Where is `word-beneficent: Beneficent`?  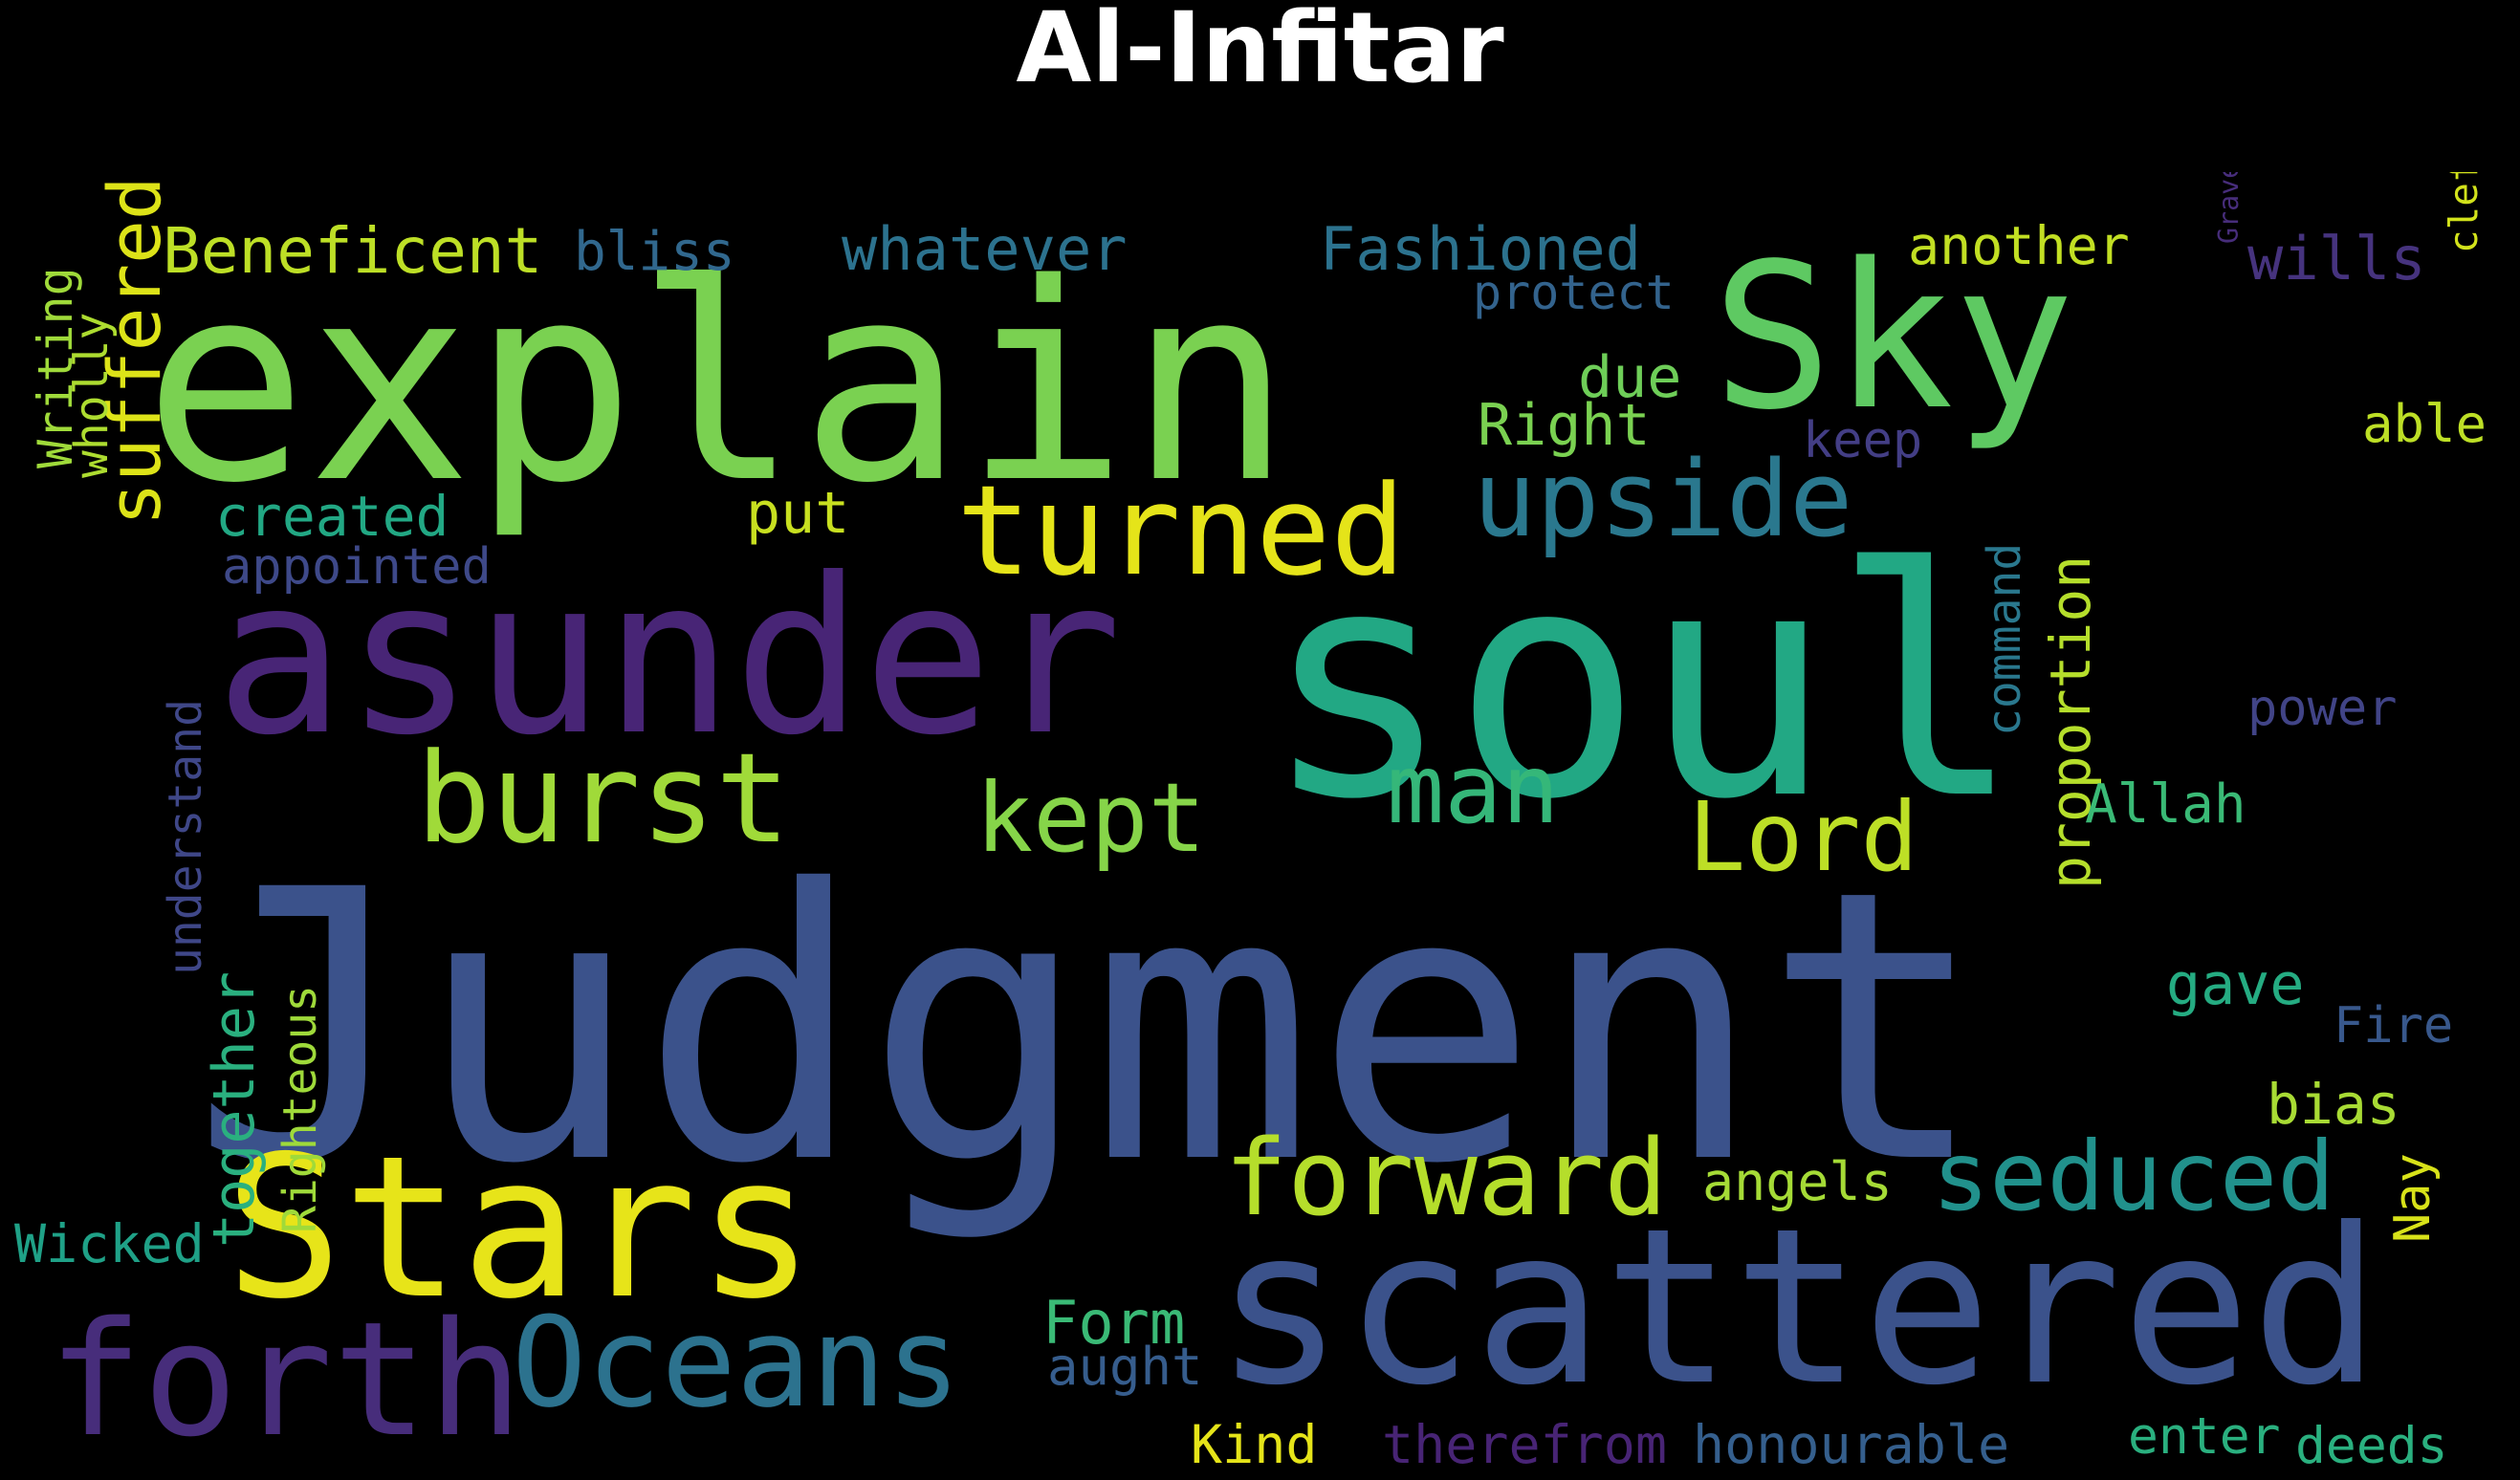 word-beneficent: Beneficent is located at coordinates (352, 251).